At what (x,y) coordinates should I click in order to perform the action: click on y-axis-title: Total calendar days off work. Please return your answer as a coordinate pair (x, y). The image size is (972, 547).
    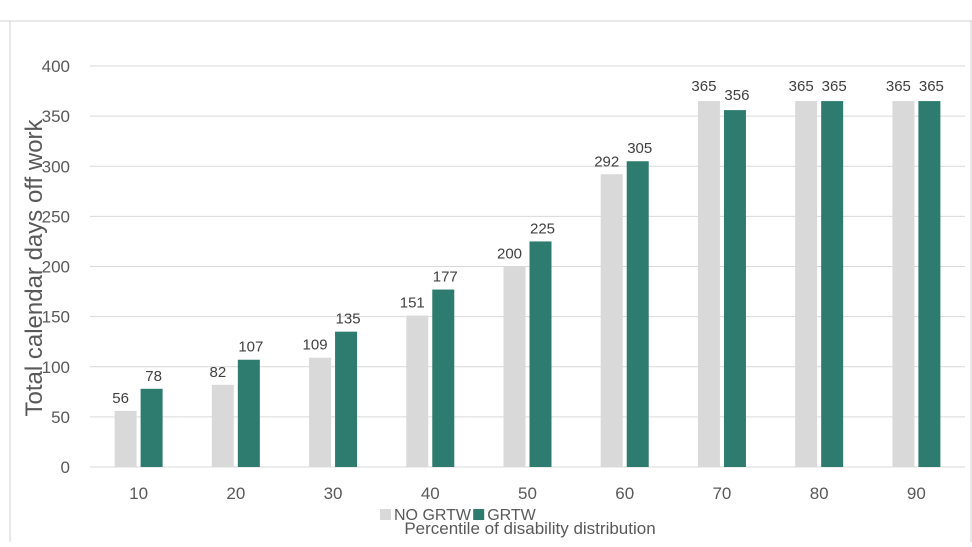
    Looking at the image, I should click on (34, 267).